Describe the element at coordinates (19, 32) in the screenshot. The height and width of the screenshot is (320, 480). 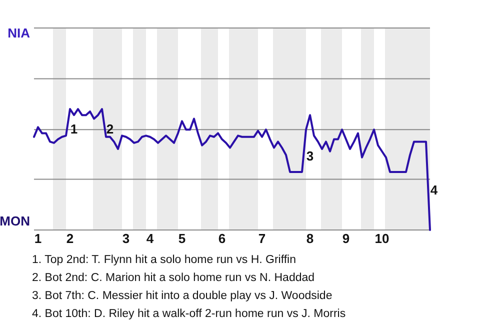
I see `text: NIA` at that location.